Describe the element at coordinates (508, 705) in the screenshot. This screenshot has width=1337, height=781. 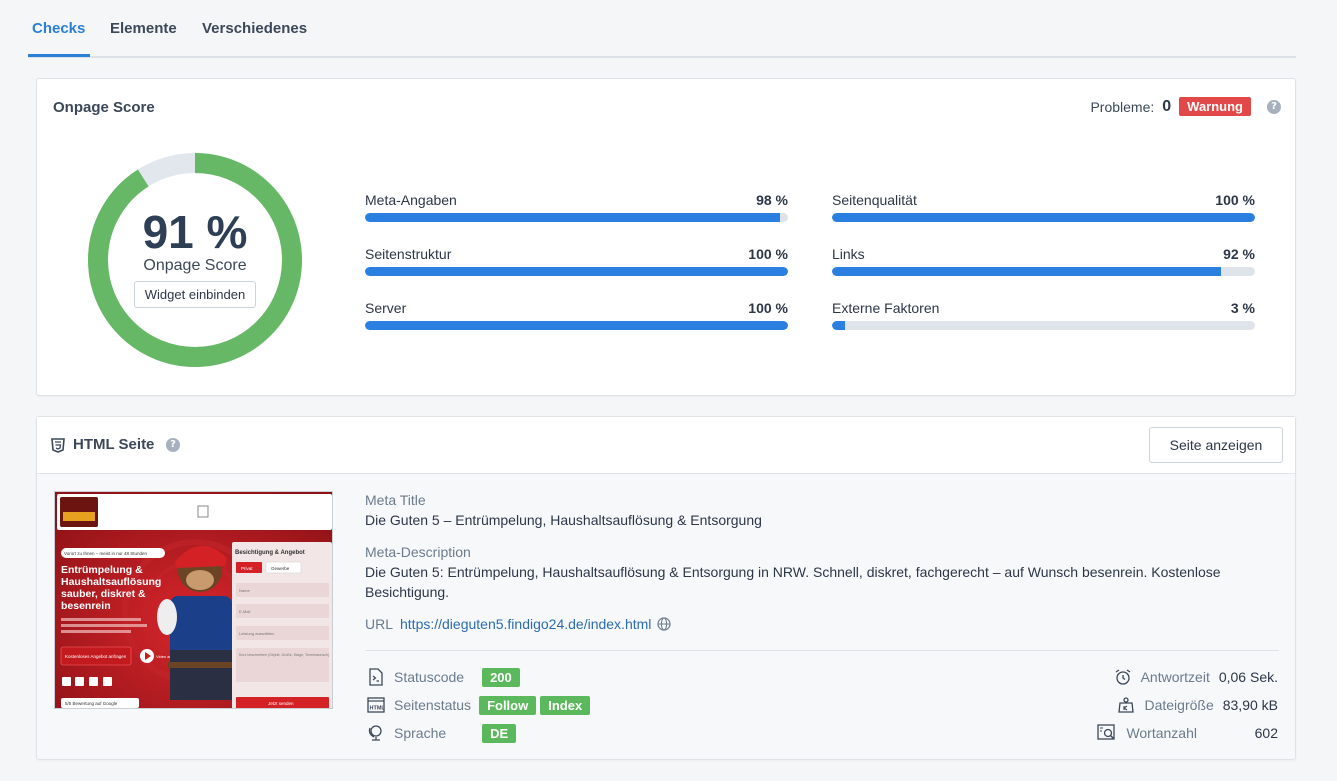
I see `follow-badge: Follow` at that location.